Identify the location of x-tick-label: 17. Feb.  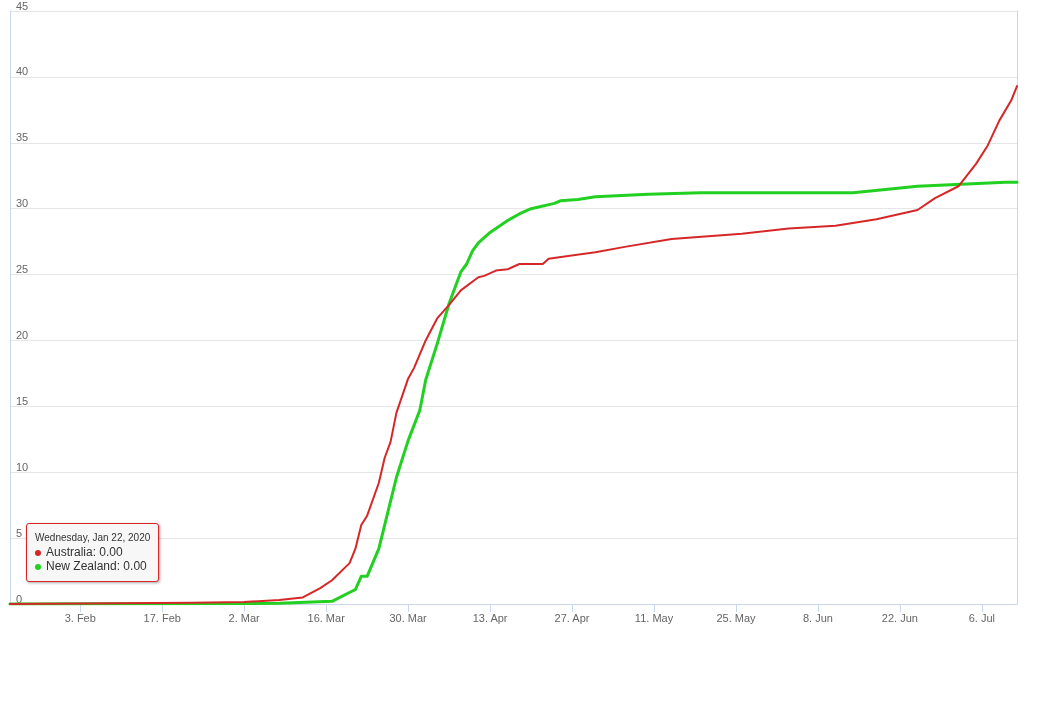
(162, 617).